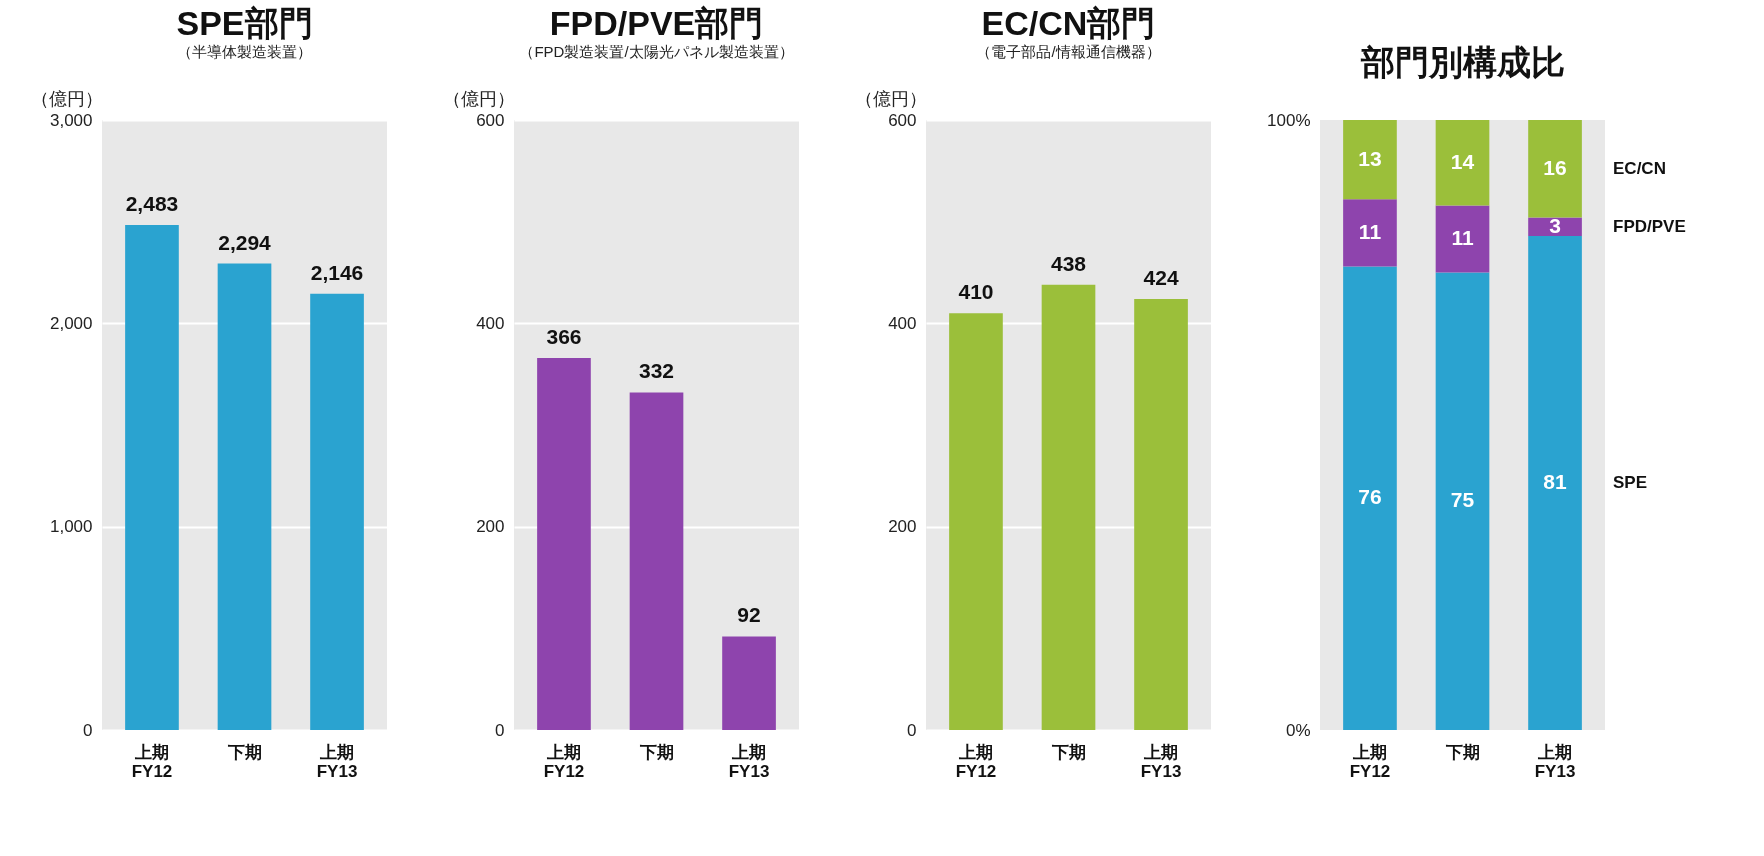 Image resolution: width=1764 pixels, height=856 pixels. What do you see at coordinates (1639, 168) in the screenshot?
I see `series-label: EC/CN` at bounding box center [1639, 168].